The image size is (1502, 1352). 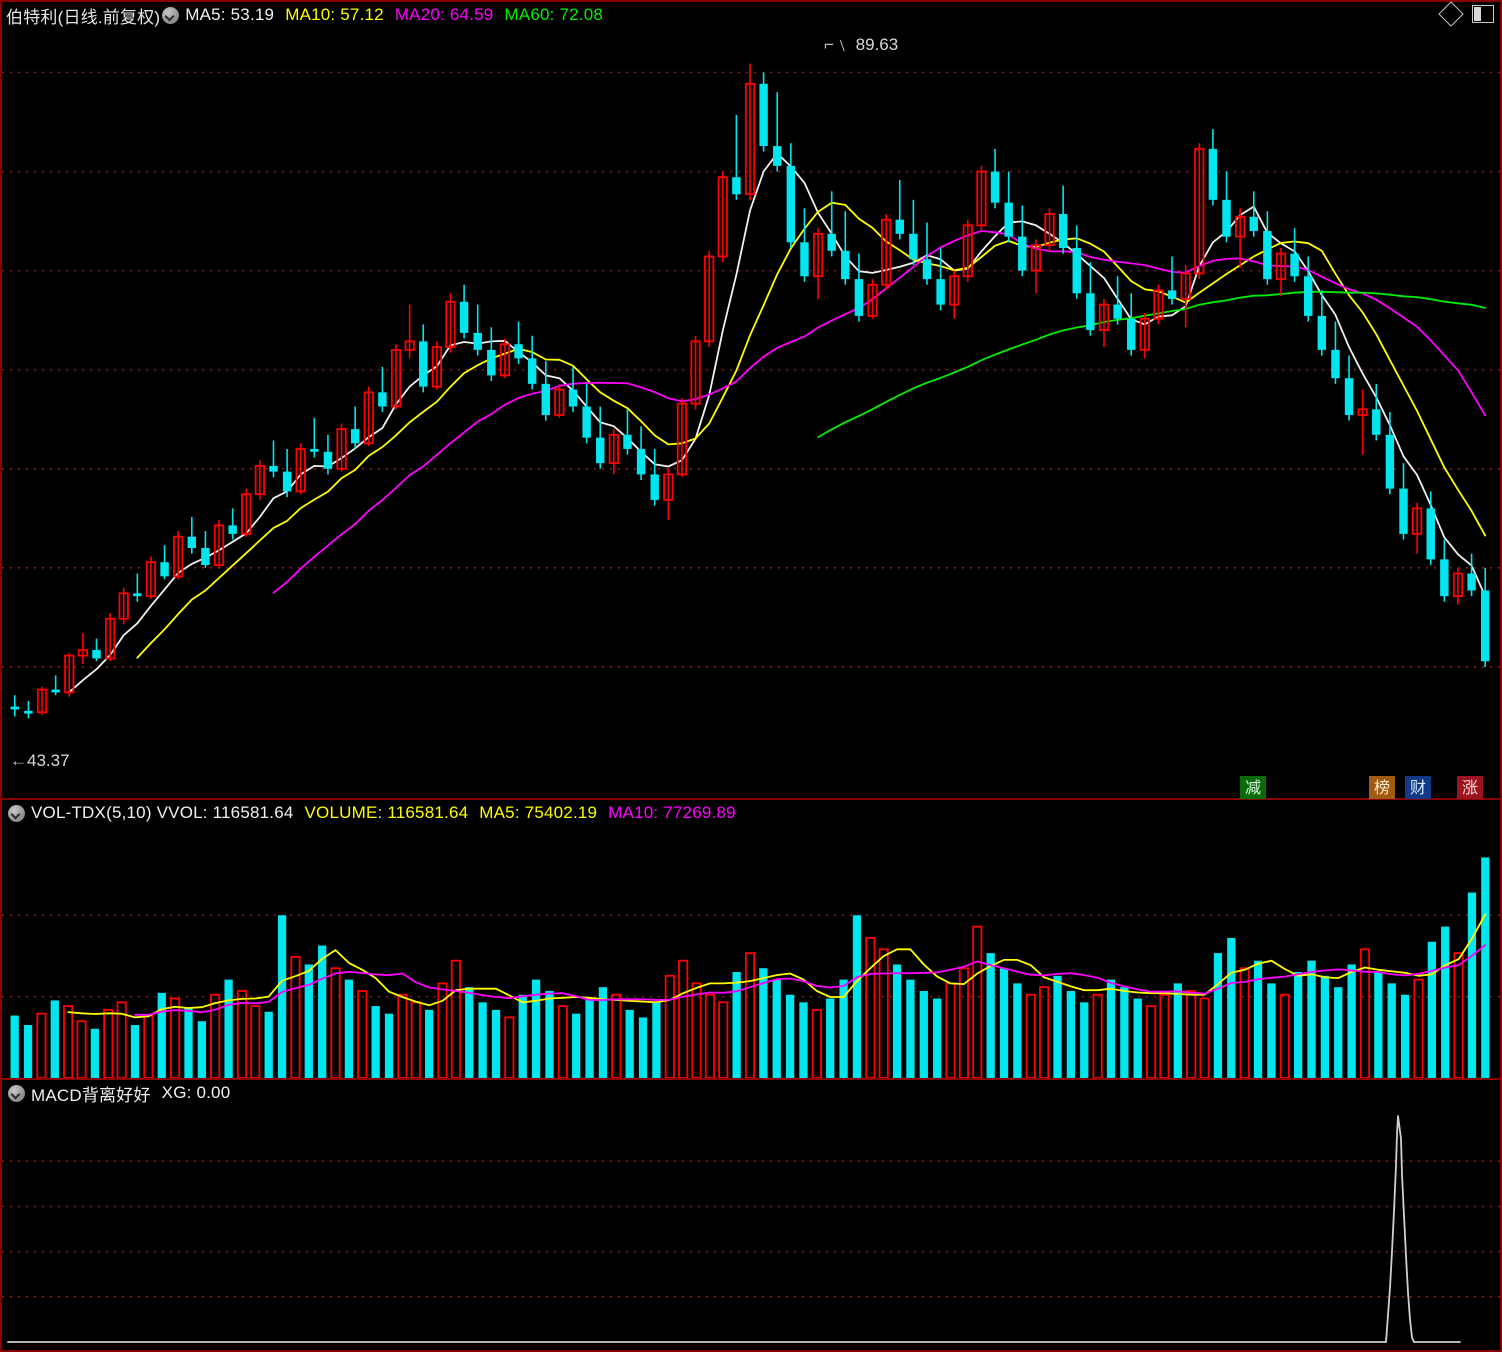 What do you see at coordinates (1382, 787) in the screenshot?
I see `badge-rank: 榜` at bounding box center [1382, 787].